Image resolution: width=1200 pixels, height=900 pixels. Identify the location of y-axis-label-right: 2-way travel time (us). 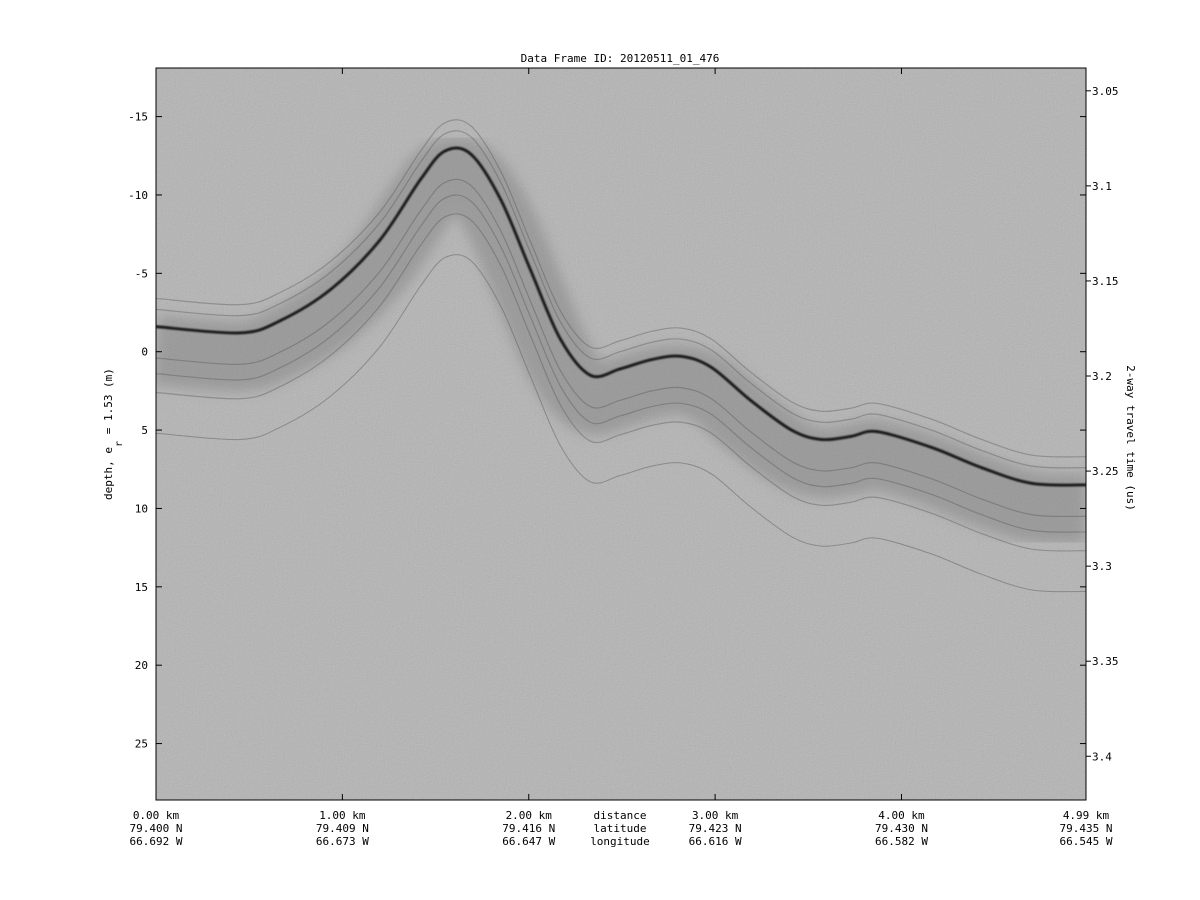
(1130, 438).